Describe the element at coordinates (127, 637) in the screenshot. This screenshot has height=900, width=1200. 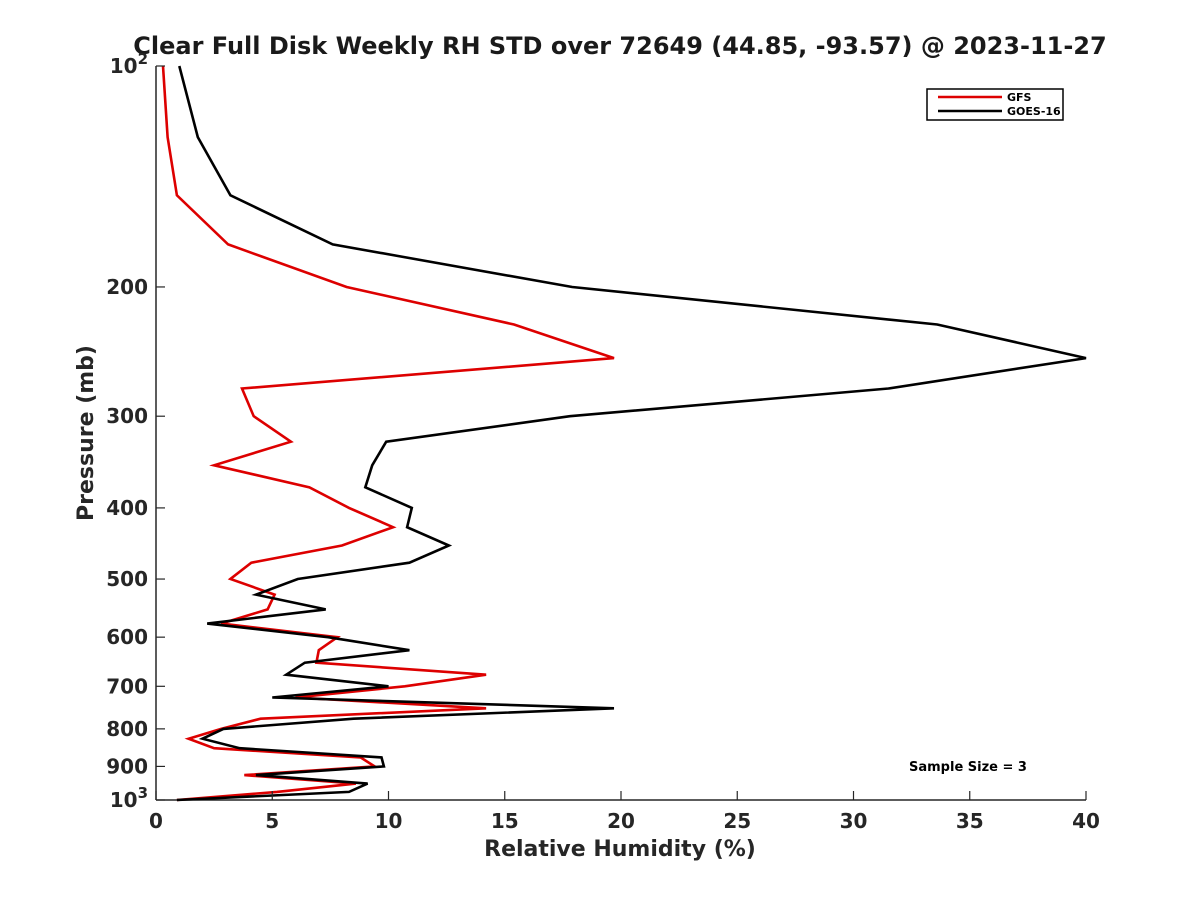
I see `y-tick-label: 600` at that location.